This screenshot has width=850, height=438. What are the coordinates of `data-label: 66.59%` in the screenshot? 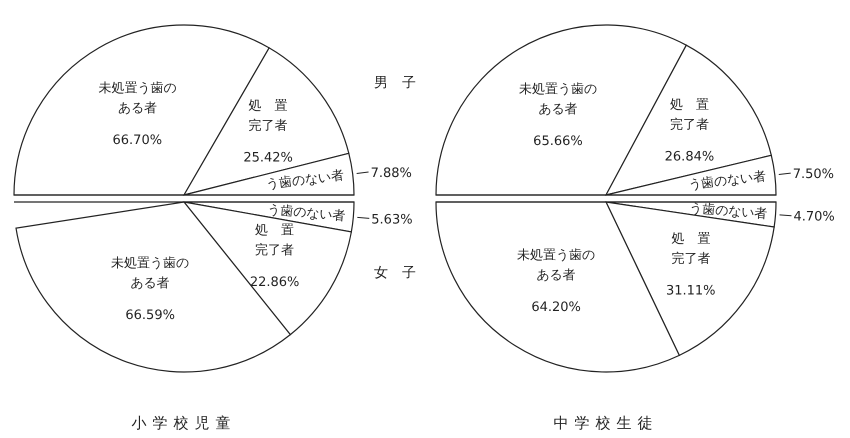 It's located at (150, 316).